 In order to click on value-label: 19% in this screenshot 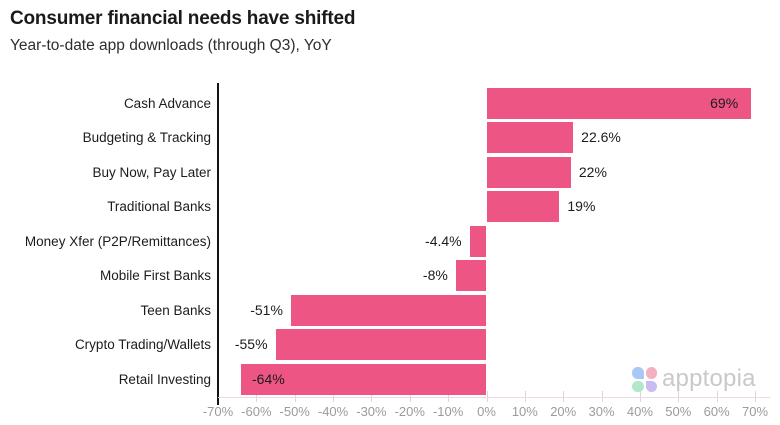, I will do `click(581, 206)`.